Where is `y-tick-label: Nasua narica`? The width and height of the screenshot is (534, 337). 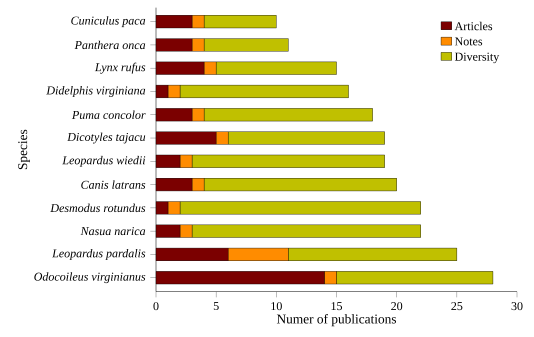
y-tick-label: Nasua narica is located at coordinates (113, 231).